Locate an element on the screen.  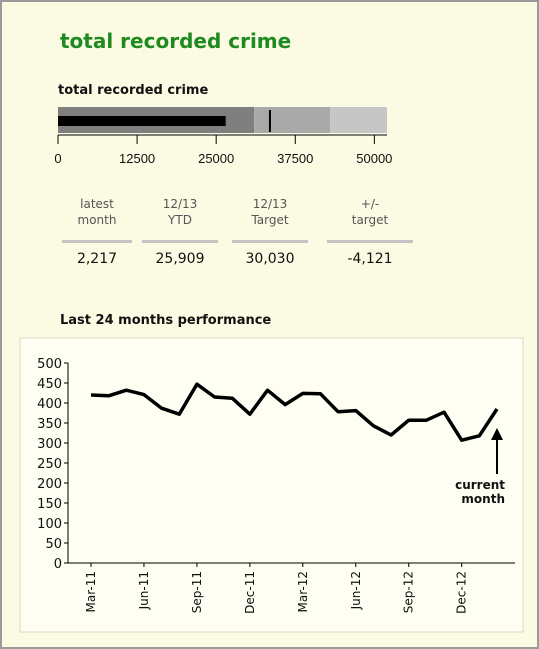
table-header: latest is located at coordinates (97, 204).